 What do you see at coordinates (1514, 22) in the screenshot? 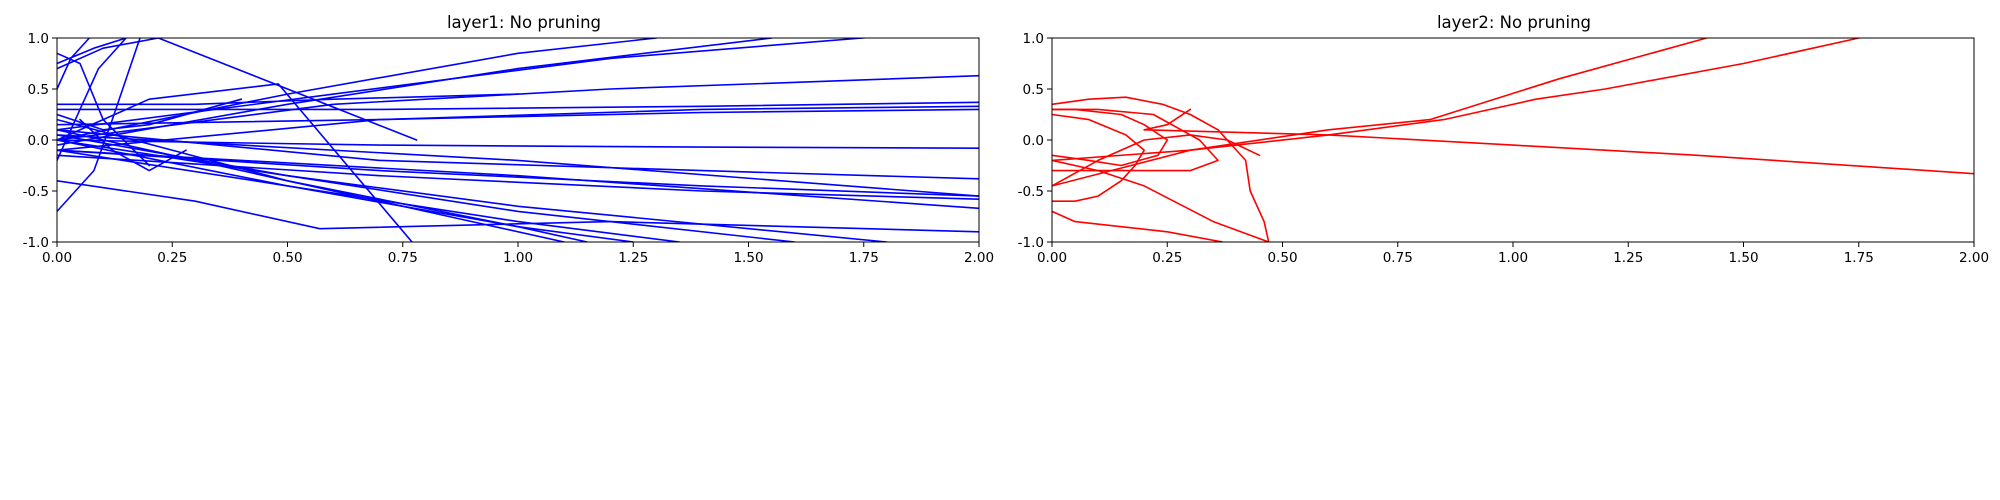
I see `chart-title-layer2: layer2: No pruning` at bounding box center [1514, 22].